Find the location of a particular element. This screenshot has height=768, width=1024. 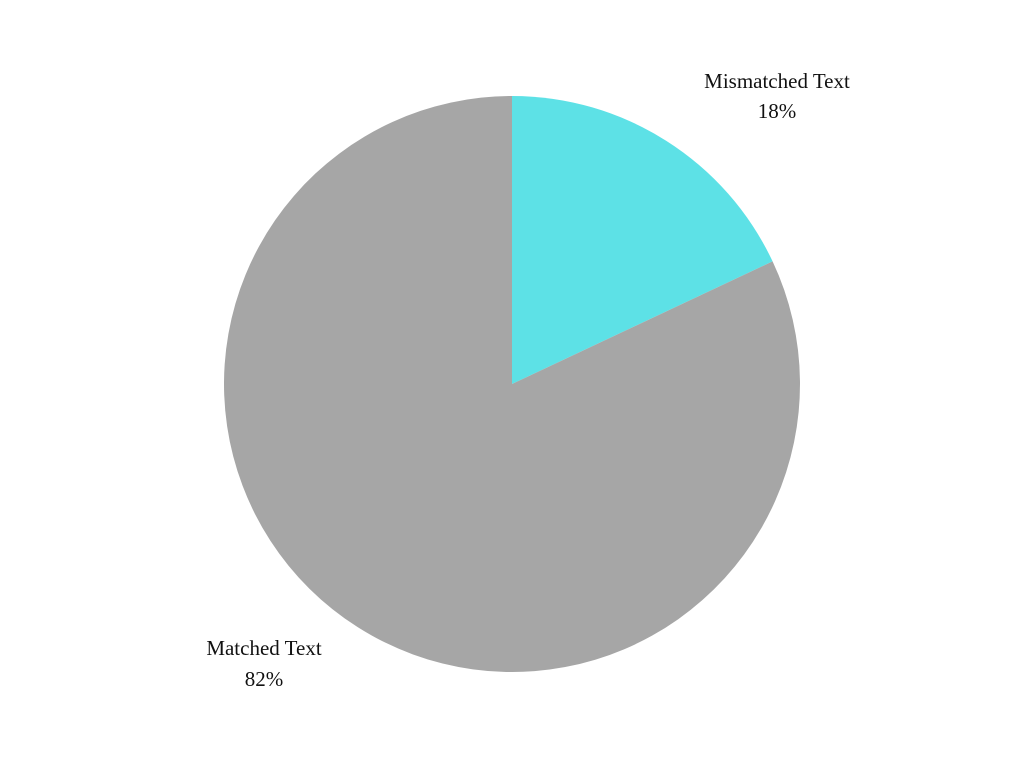

slice-label-mismatched-name: Mismatched Text is located at coordinates (777, 81).